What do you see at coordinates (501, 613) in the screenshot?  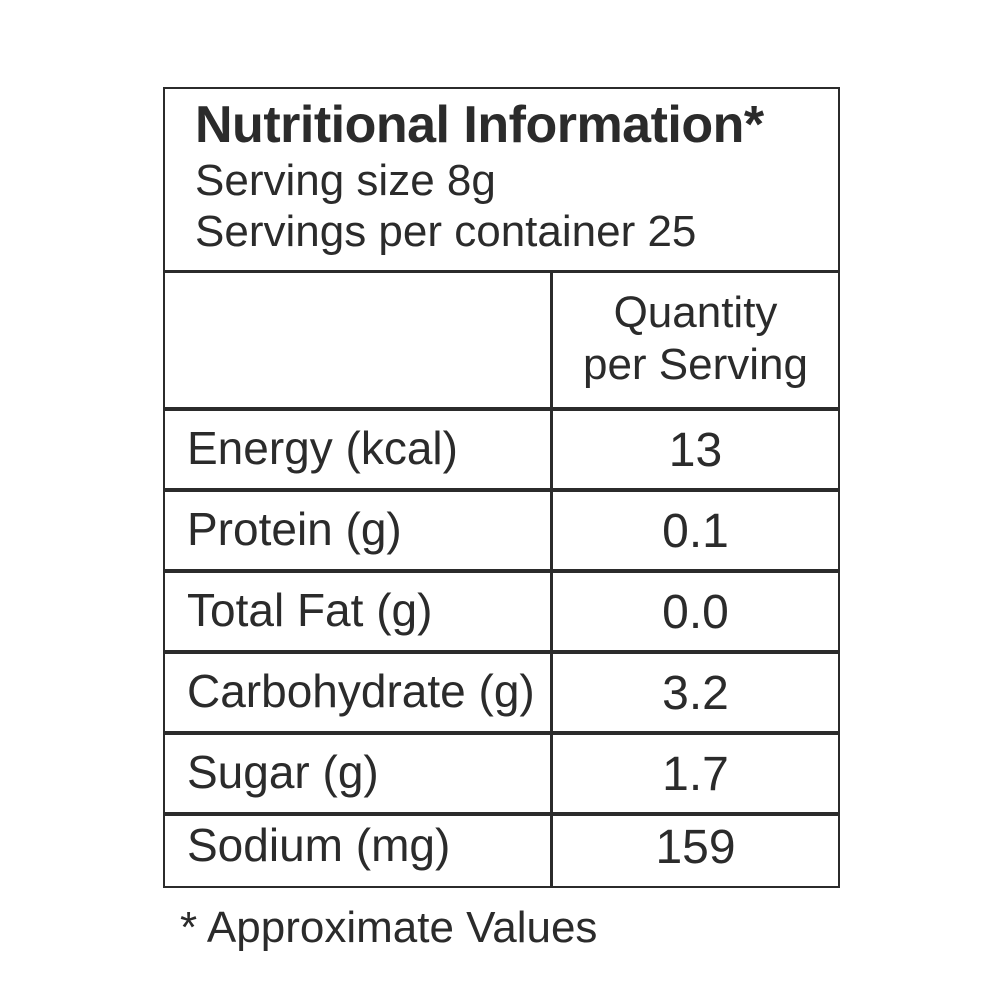 I see `table-row-total-fat: Total Fat (g) 0.0` at bounding box center [501, 613].